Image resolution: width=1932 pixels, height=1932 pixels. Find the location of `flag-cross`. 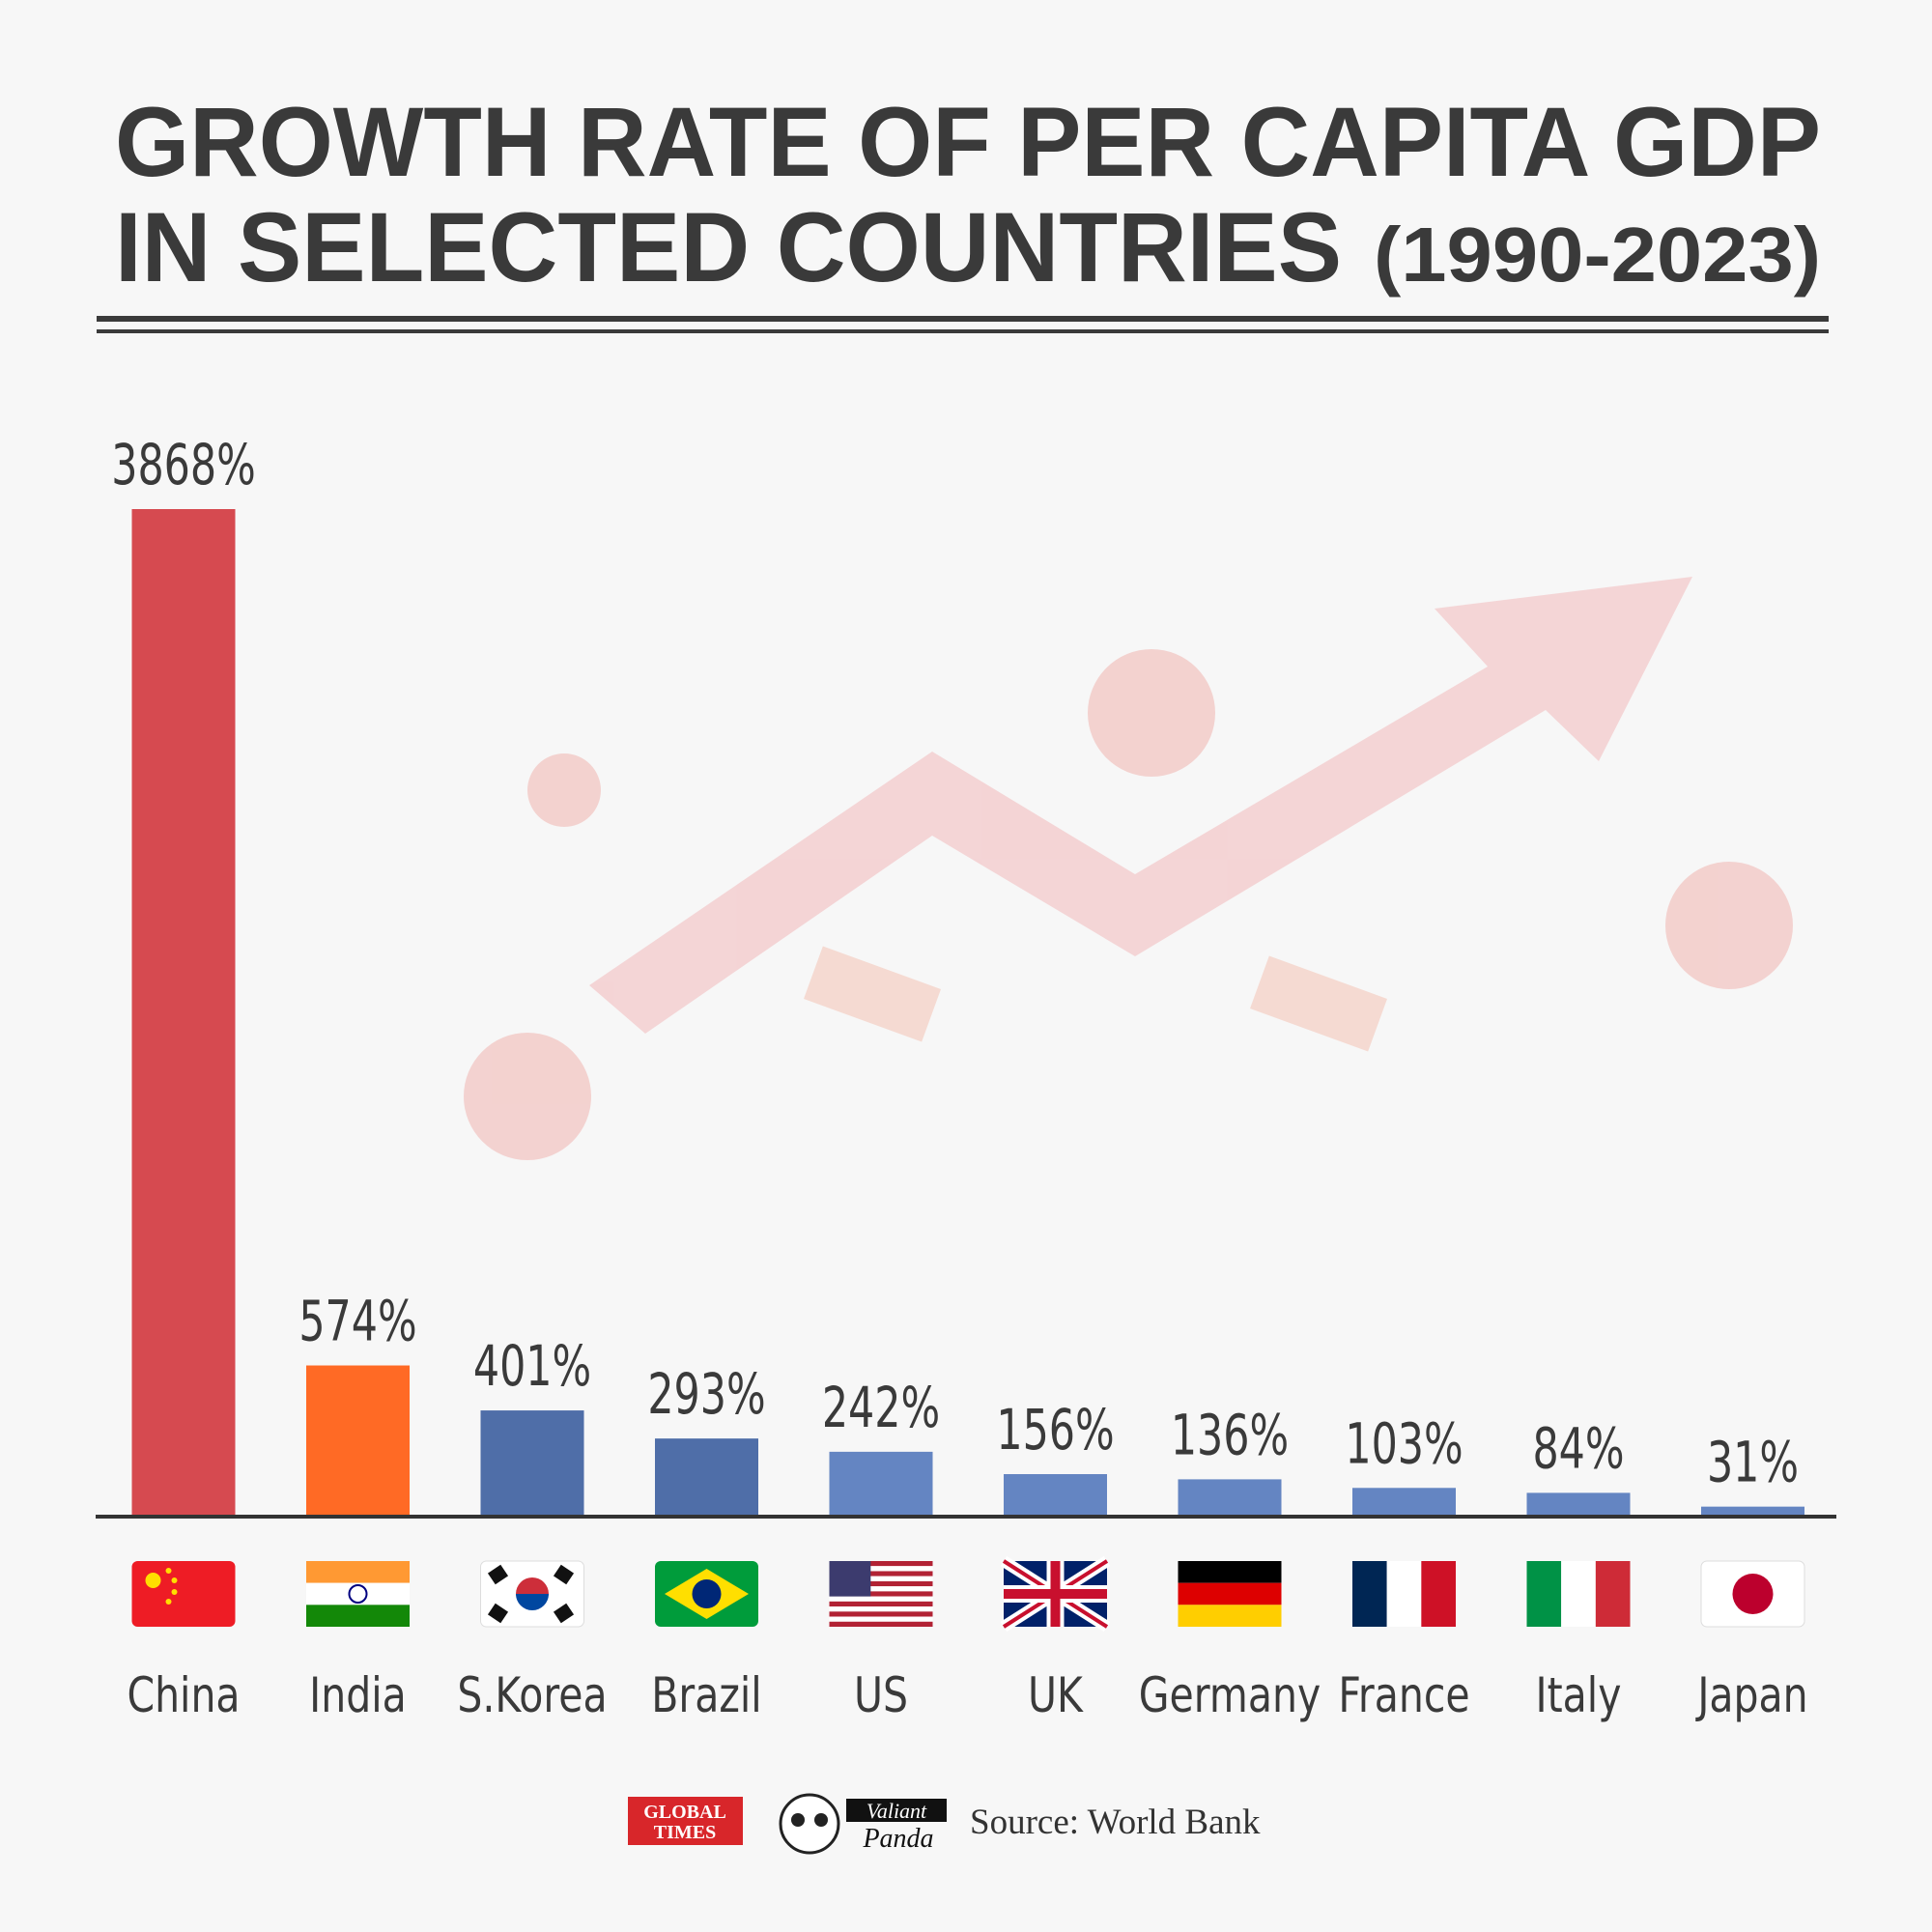

flag-cross is located at coordinates (1055, 1594).